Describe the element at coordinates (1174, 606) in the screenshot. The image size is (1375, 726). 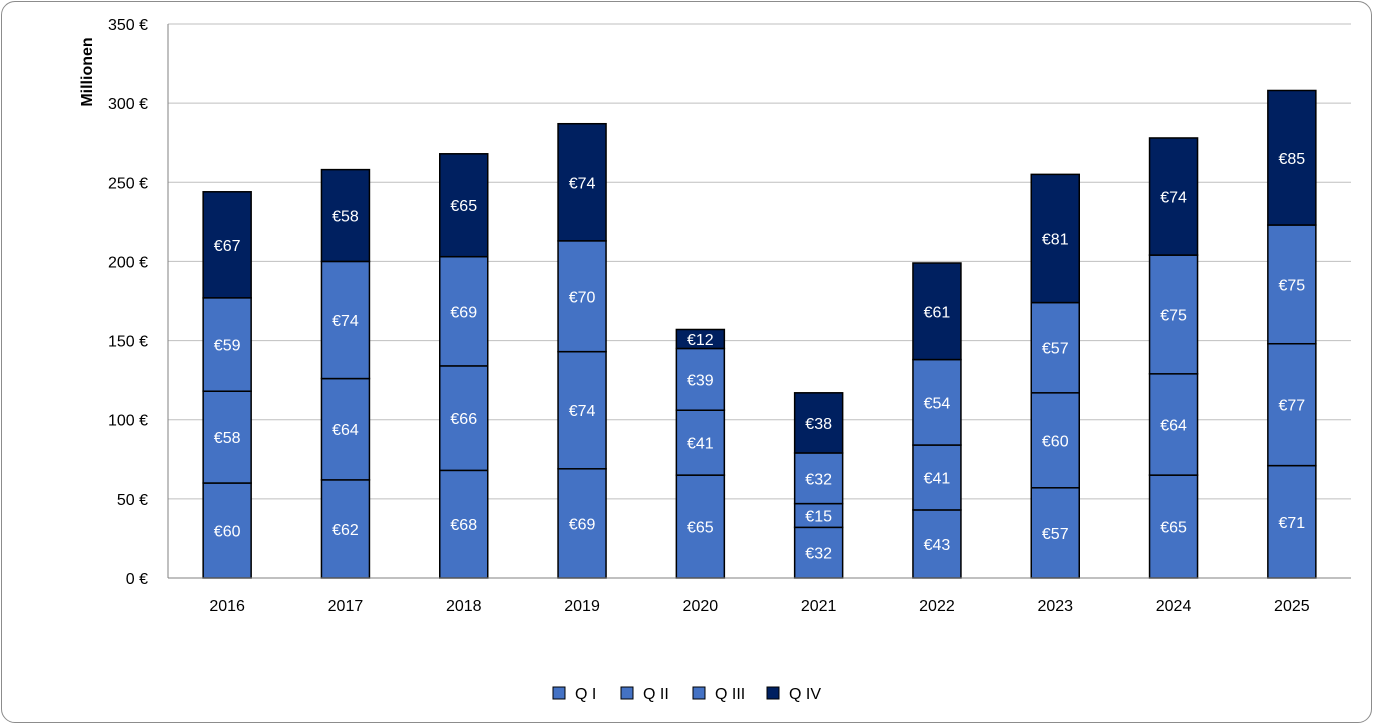
I see `x-tick-label: 2024` at that location.